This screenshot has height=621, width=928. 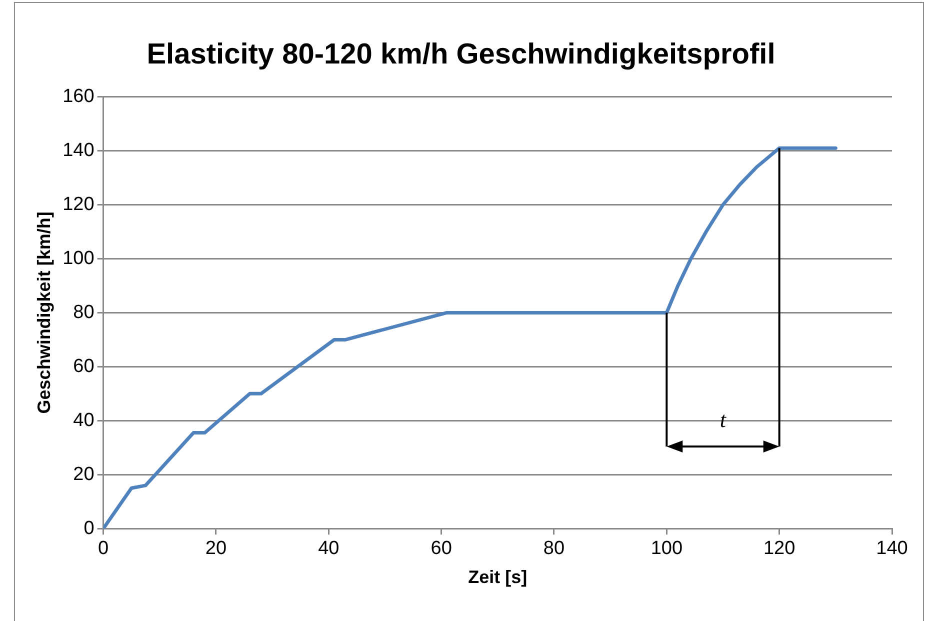 I want to click on y-tick-label: 120, so click(x=78, y=204).